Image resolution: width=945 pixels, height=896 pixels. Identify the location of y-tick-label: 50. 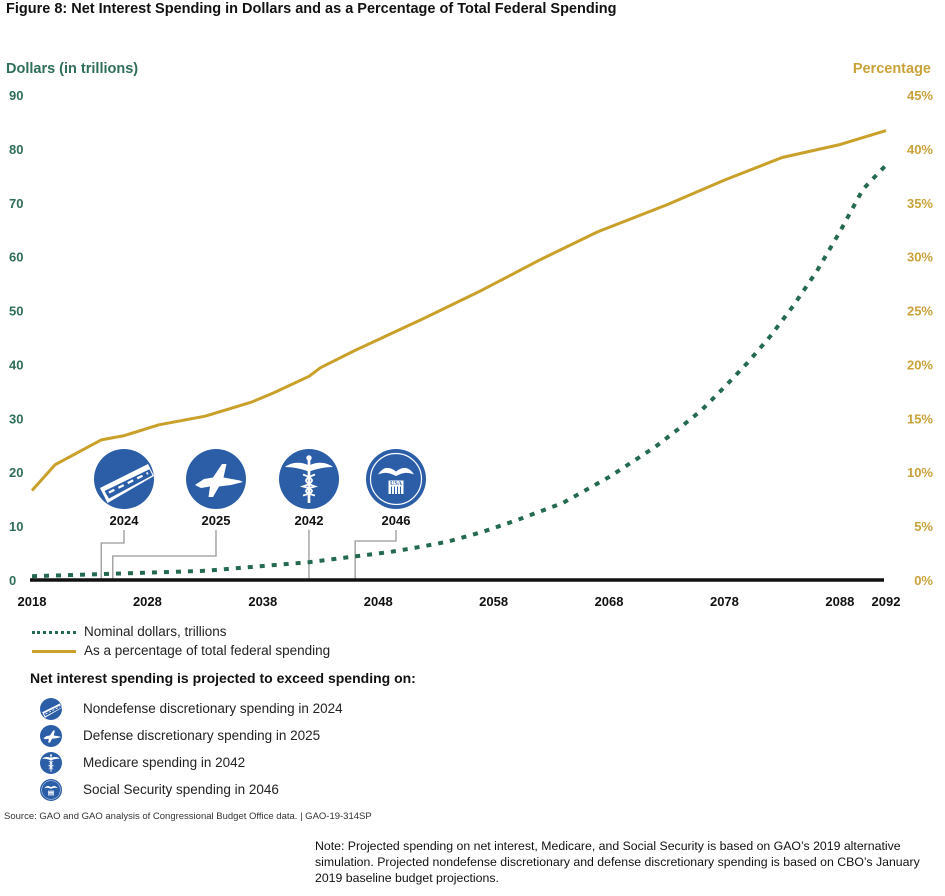
(16, 311).